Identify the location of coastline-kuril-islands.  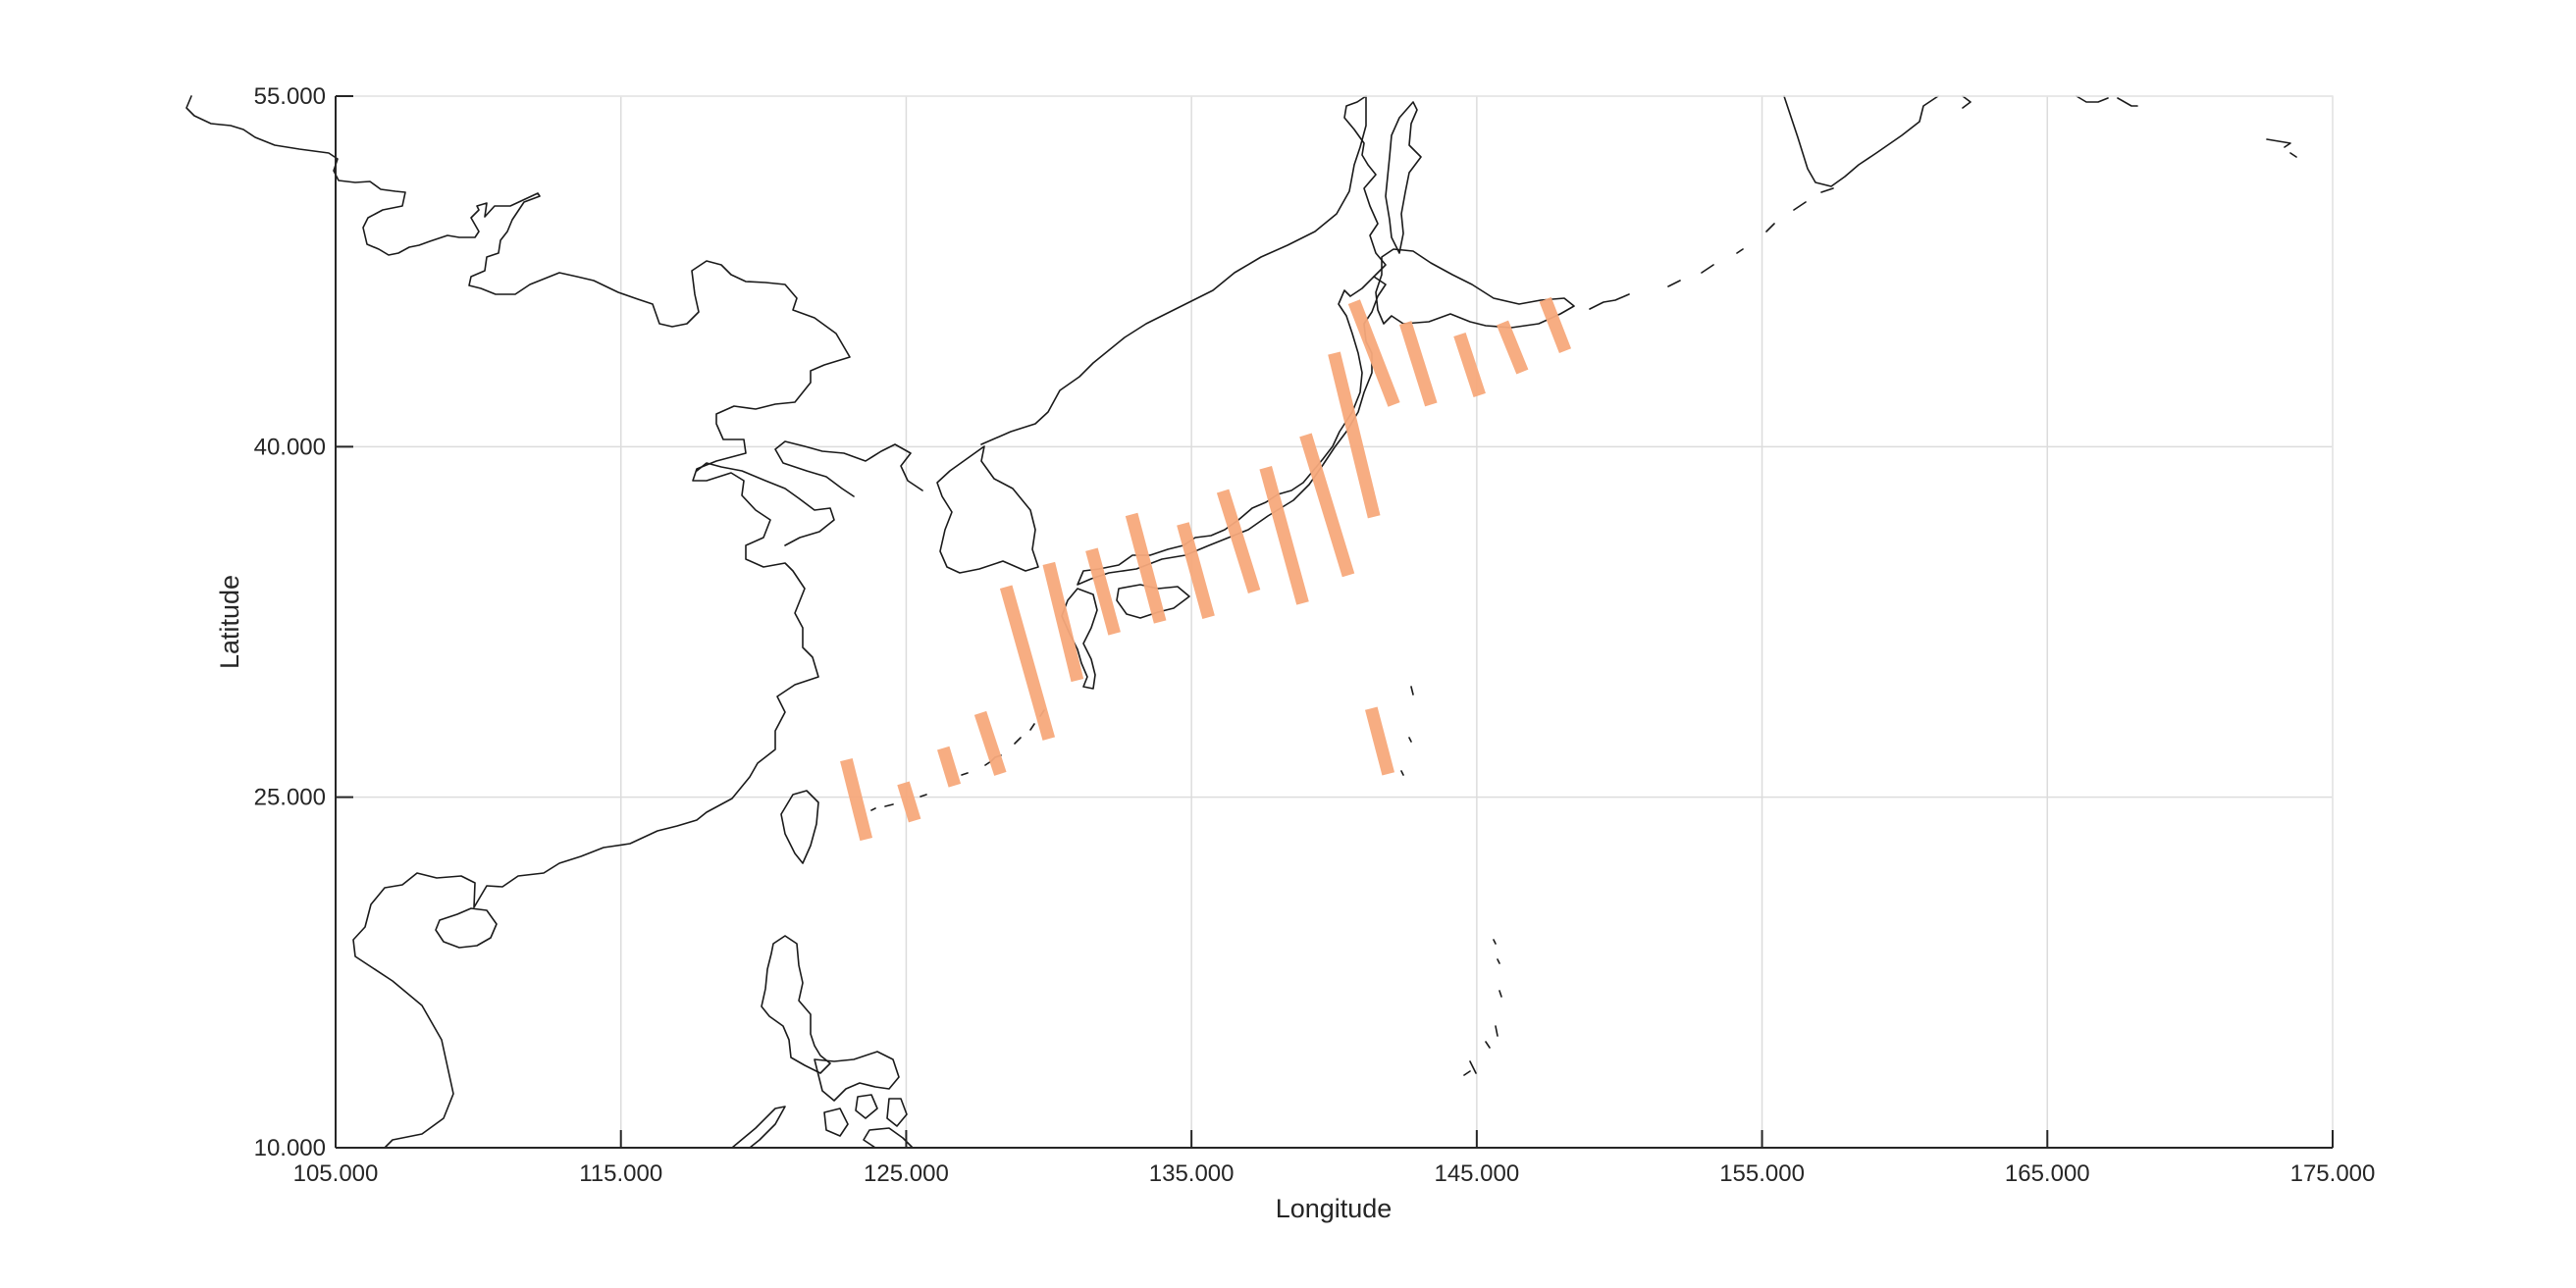
(1711, 248).